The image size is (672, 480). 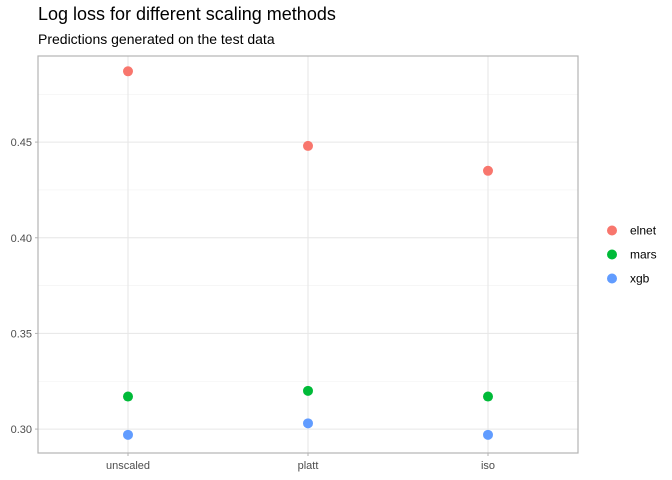 What do you see at coordinates (21, 143) in the screenshot?
I see `y-tick-label: 0.45` at bounding box center [21, 143].